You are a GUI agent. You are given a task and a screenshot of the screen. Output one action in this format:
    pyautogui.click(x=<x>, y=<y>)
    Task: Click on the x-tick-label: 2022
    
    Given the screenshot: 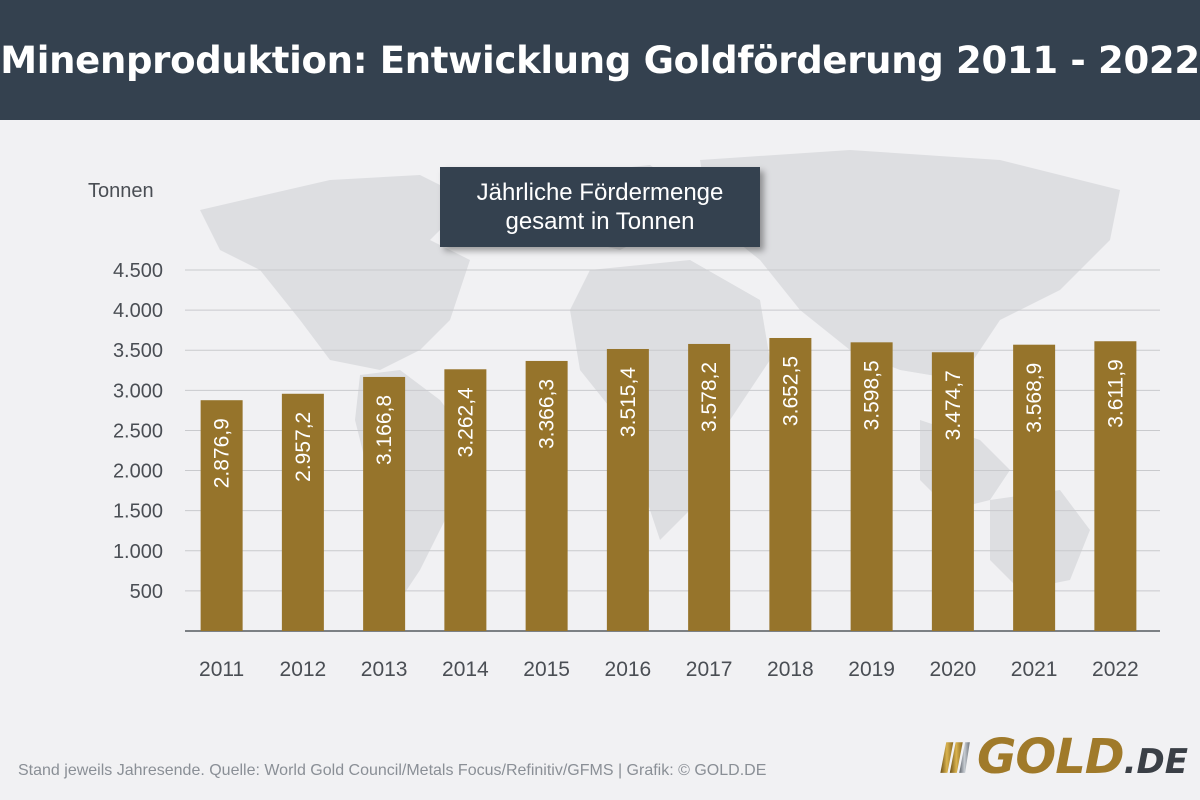 What is the action you would take?
    pyautogui.click(x=1115, y=669)
    